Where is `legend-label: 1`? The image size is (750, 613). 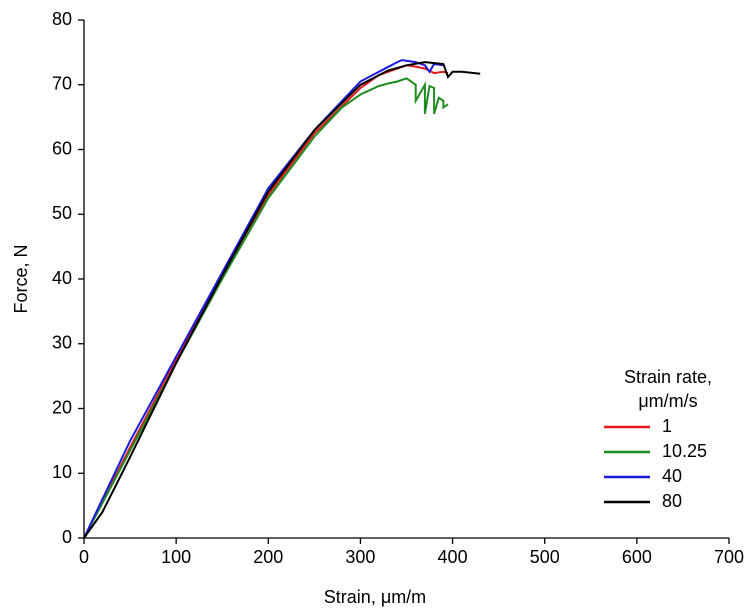
legend-label: 1 is located at coordinates (667, 426).